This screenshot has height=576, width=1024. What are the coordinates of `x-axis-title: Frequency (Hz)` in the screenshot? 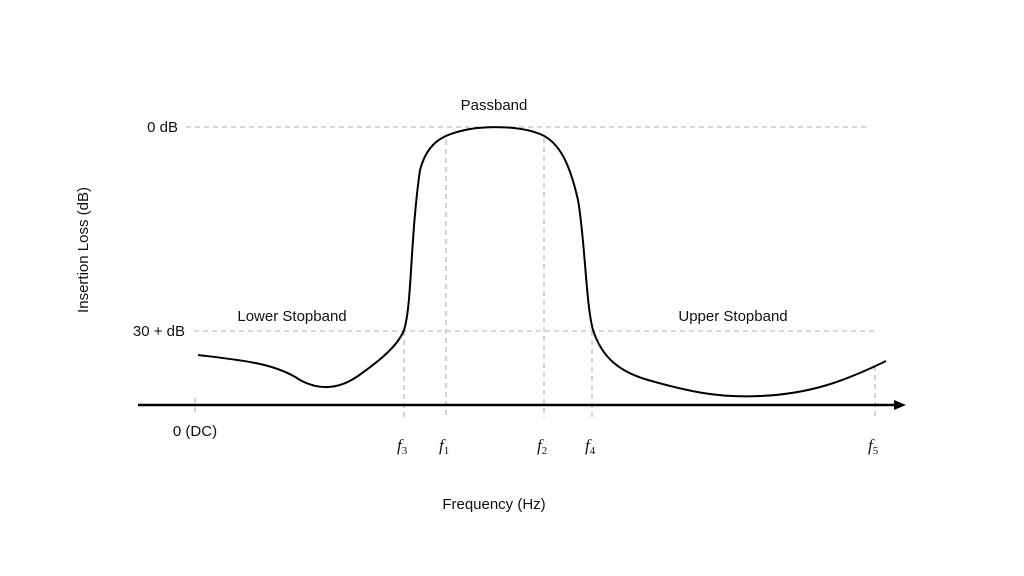 It's located at (493, 504).